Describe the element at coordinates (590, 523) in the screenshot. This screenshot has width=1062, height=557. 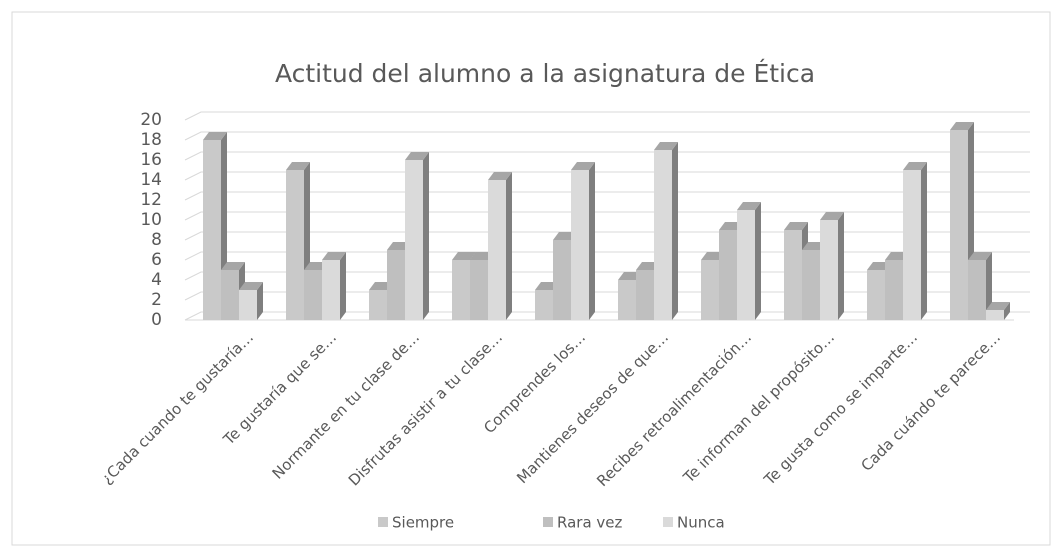
I see `legend-label: Rara vez` at that location.